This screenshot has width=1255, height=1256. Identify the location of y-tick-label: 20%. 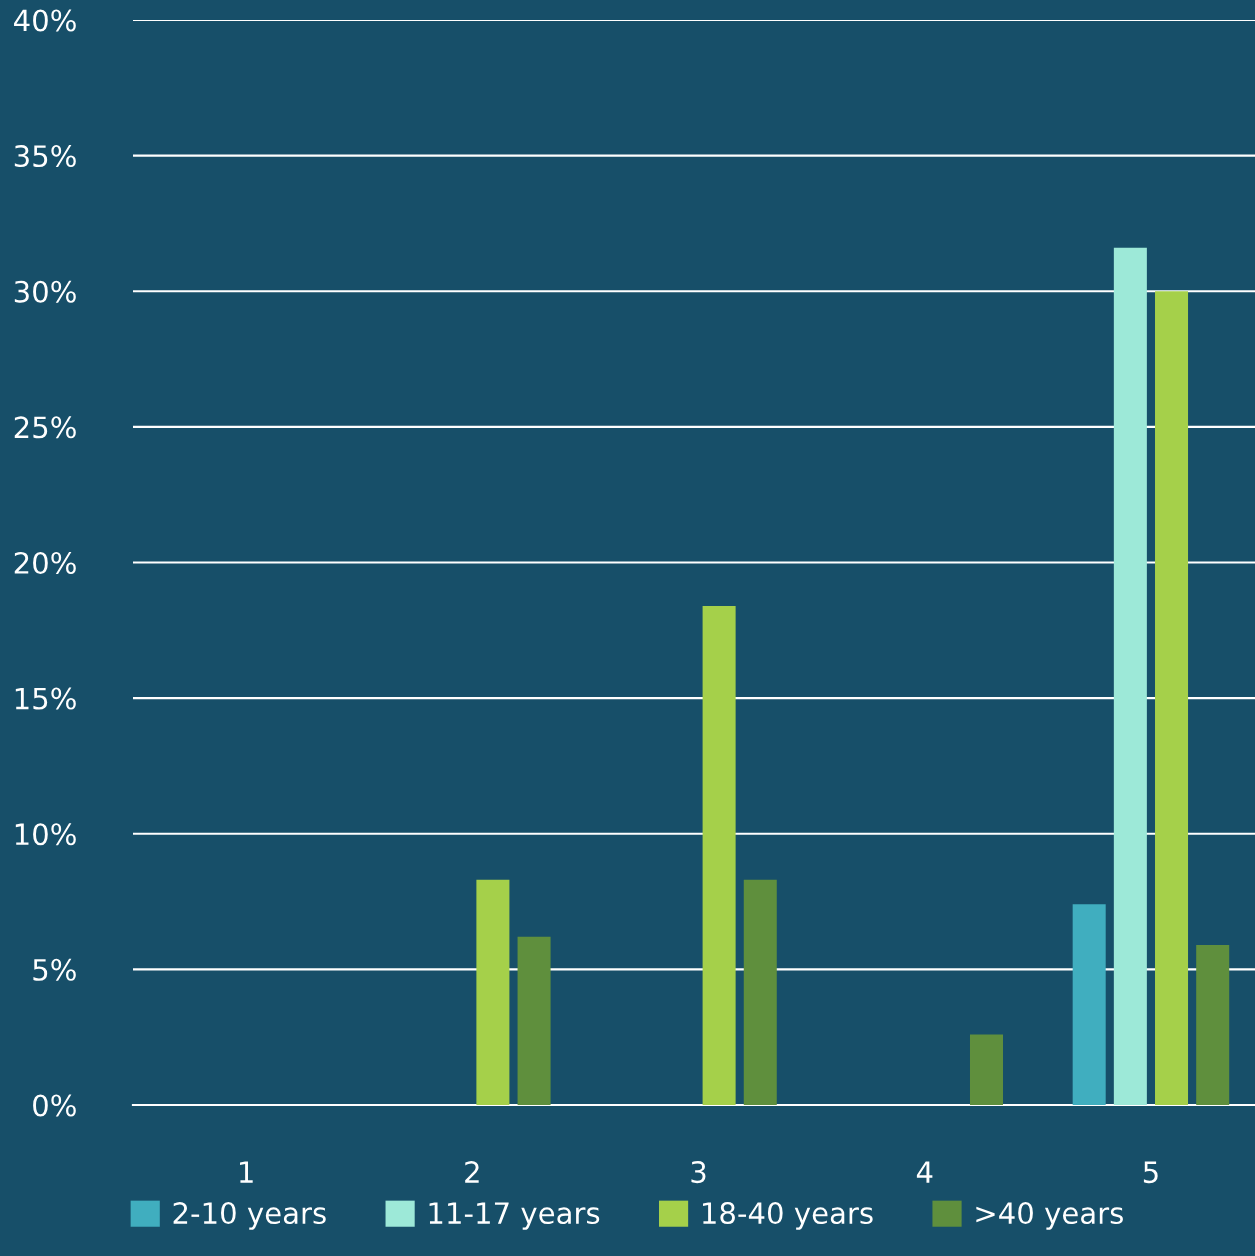
(45, 562).